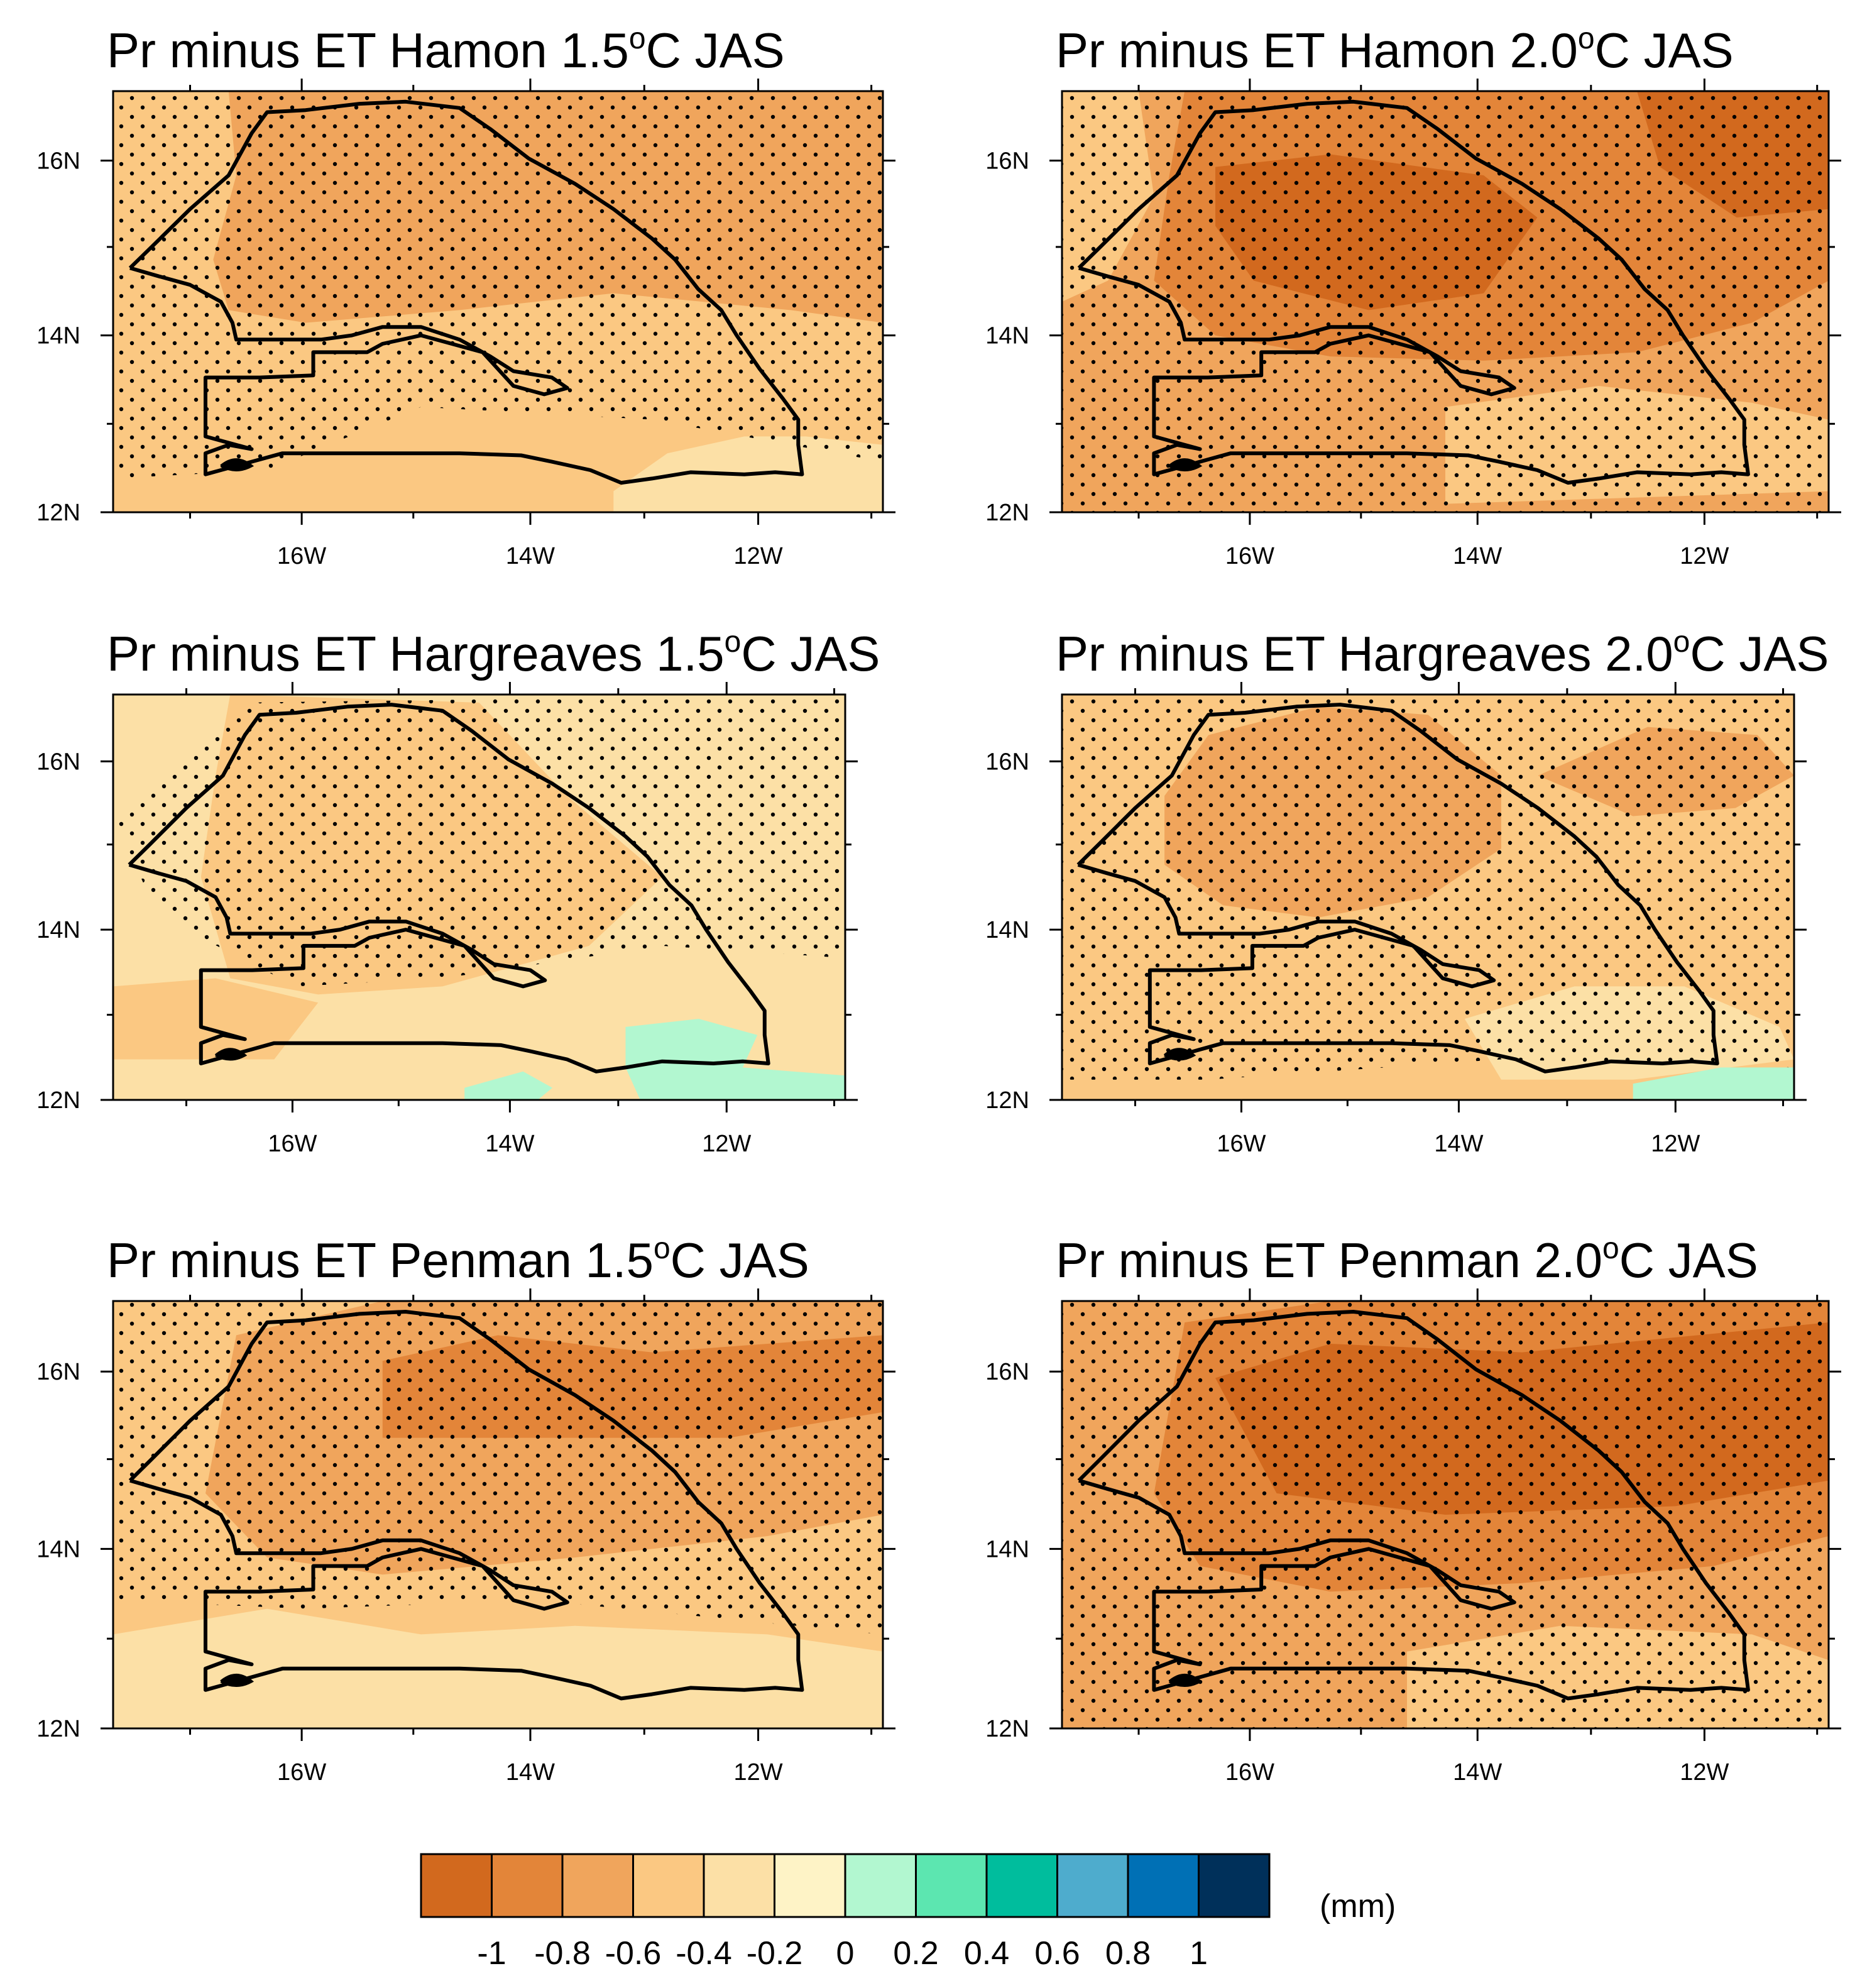  I want to click on panel-title: Pr minus ET Penman 2.0oC JAS, so click(1407, 1260).